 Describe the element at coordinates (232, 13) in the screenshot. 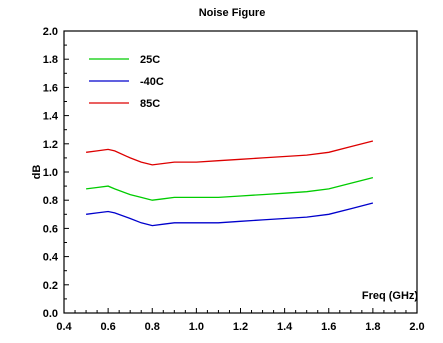

I see `chart-title: Noise Figure` at that location.